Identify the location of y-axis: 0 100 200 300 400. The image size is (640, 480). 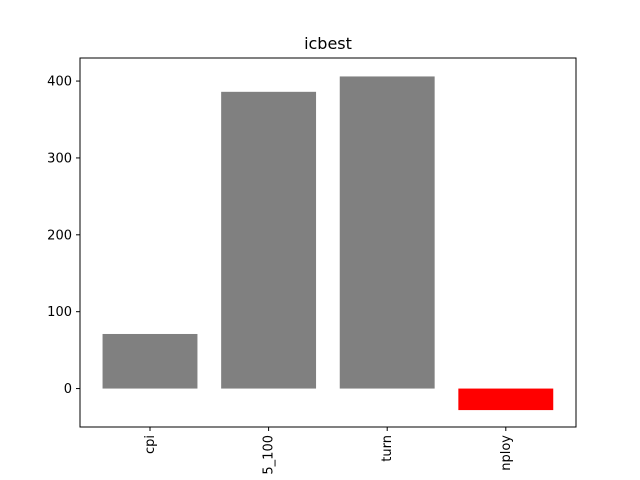
(63, 236).